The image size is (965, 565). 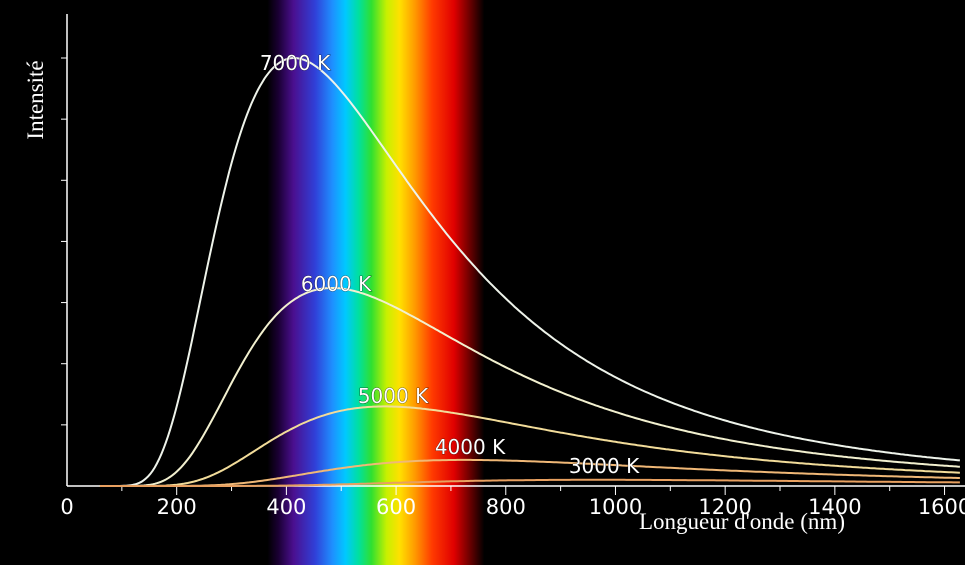 What do you see at coordinates (604, 466) in the screenshot?
I see `curve-label-3000k: 3000 K` at bounding box center [604, 466].